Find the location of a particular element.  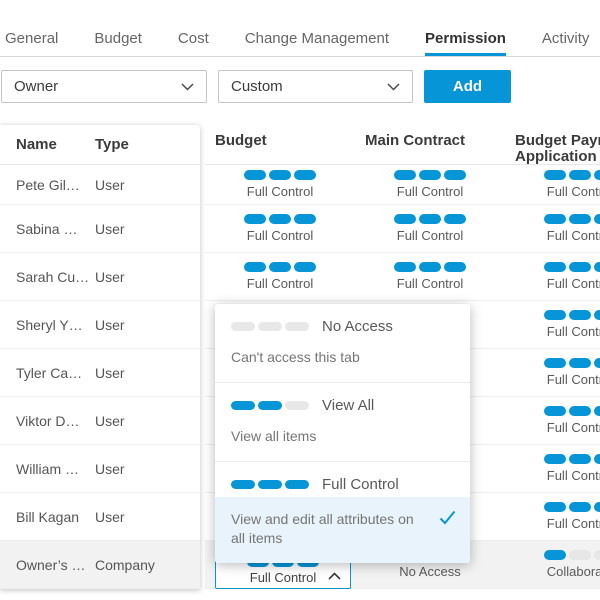

menu-option-no-access: No Access Can't access this tab is located at coordinates (342, 343).